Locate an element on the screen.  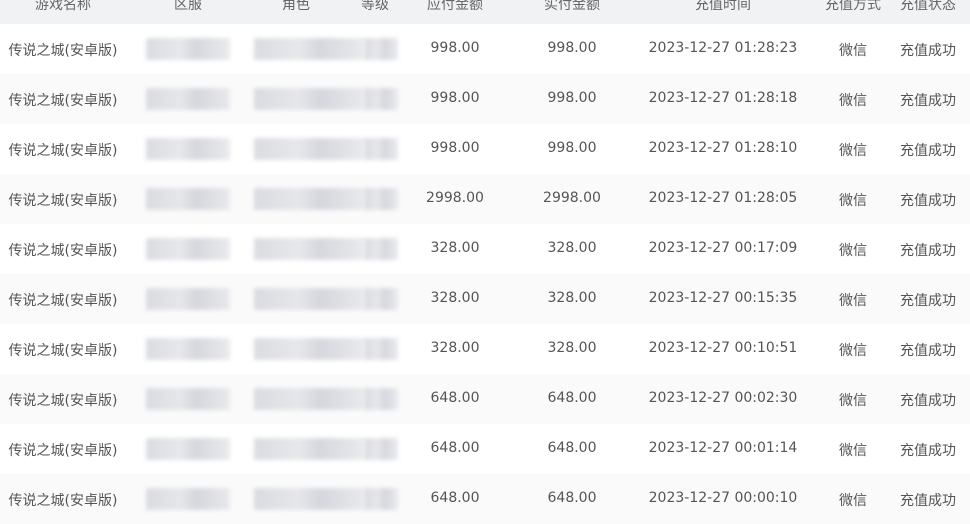
recharge-time-cell: 2023-12-27 01:28:05 is located at coordinates (723, 198).